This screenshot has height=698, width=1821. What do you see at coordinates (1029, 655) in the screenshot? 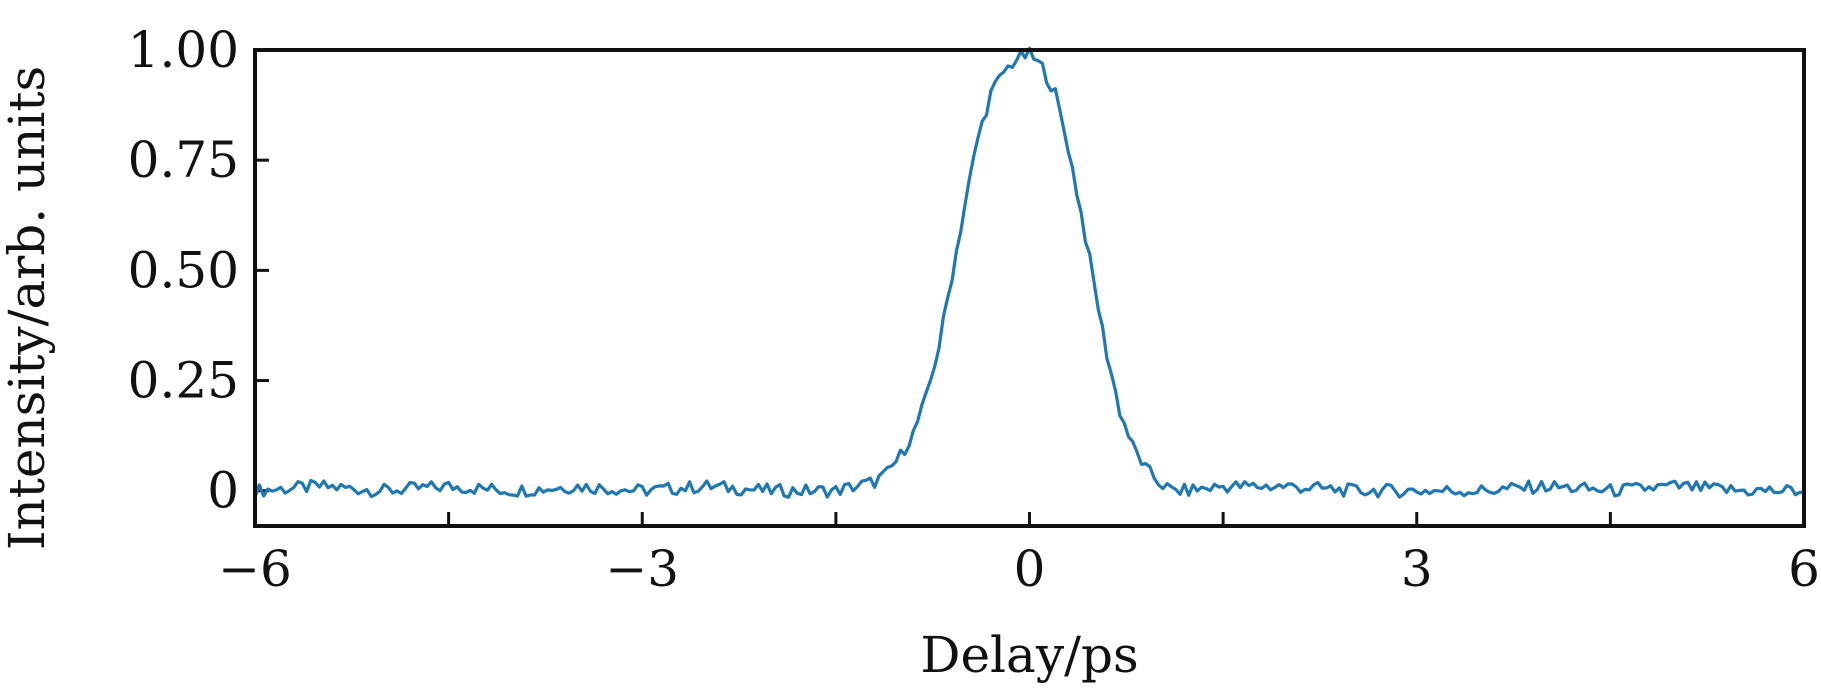
I see `x-axis-label: Delay/ps` at bounding box center [1029, 655].